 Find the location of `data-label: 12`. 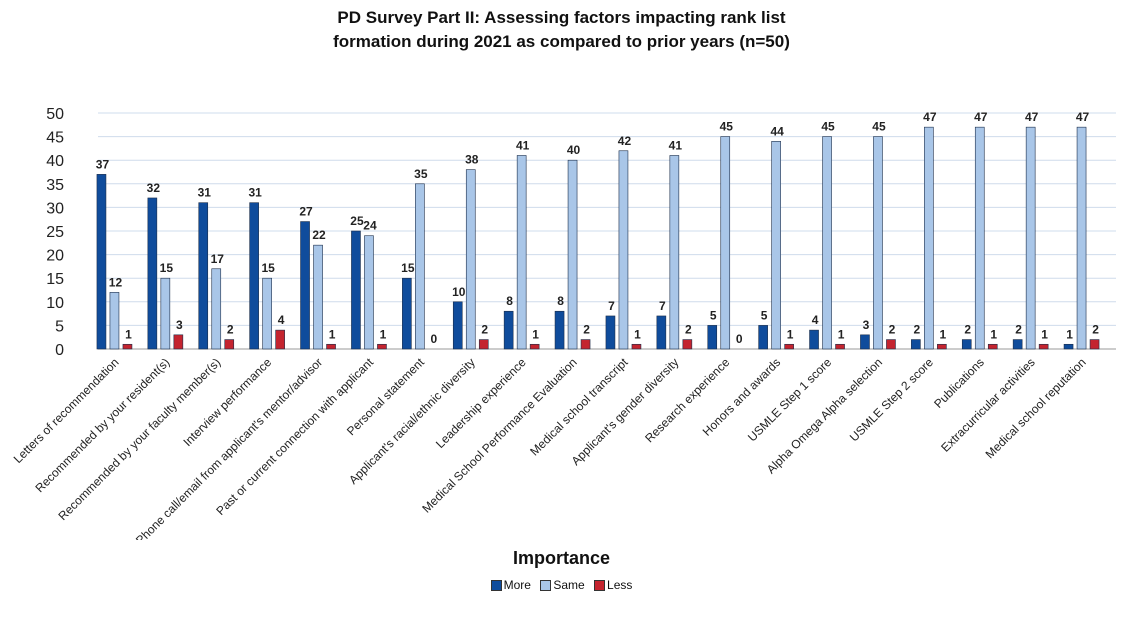

data-label: 12 is located at coordinates (116, 282).